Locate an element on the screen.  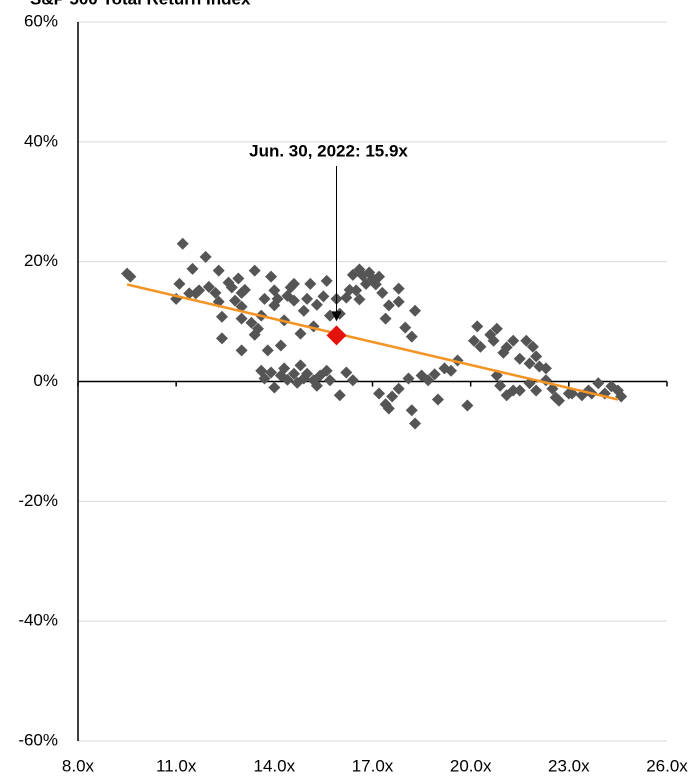
chart-title: S&P 500 Total Return Index is located at coordinates (140, 4).